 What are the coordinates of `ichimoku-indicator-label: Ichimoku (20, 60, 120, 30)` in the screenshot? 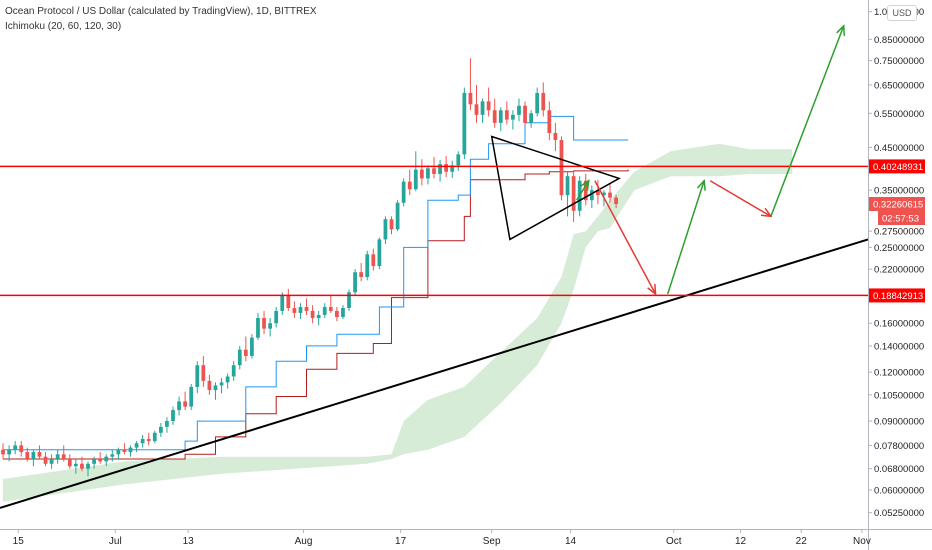 It's located at (63, 26).